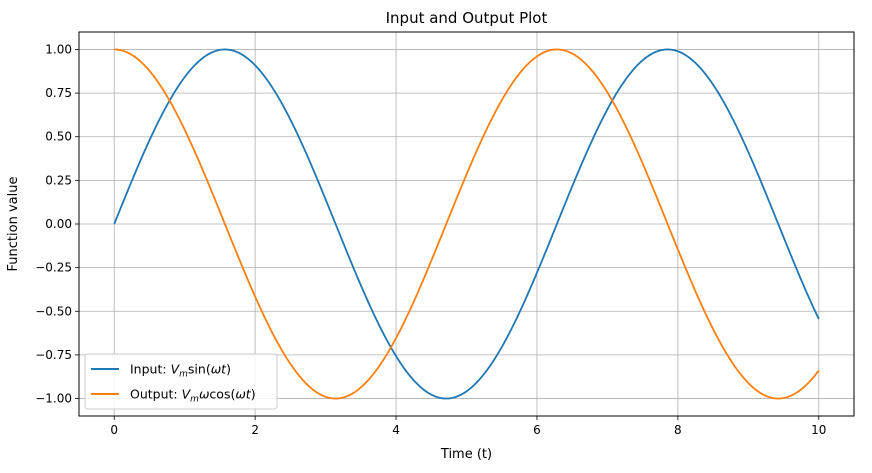 This screenshot has width=872, height=473. What do you see at coordinates (818, 430) in the screenshot?
I see `x-tick-label: 10` at bounding box center [818, 430].